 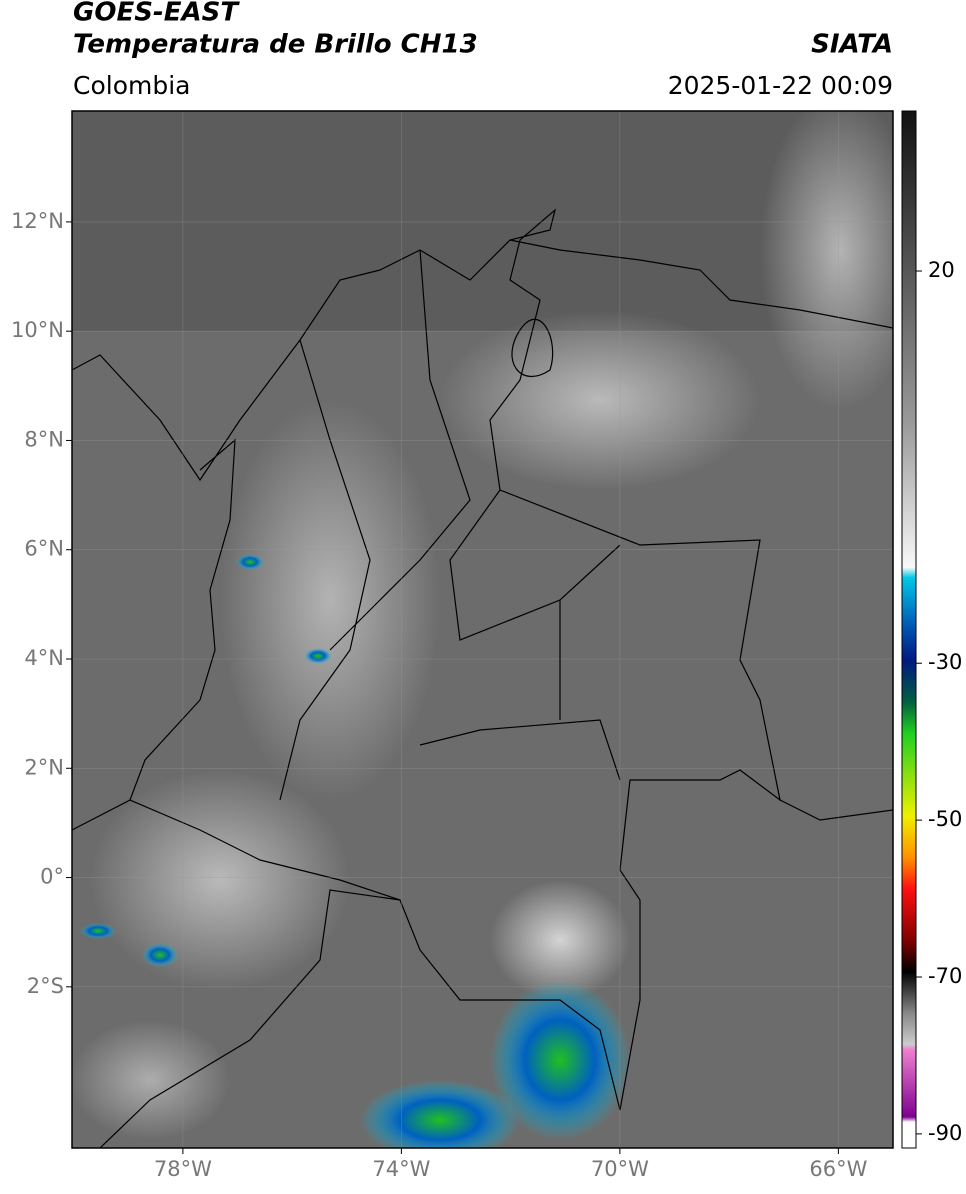 I want to click on lat-tick-label: 12°N, so click(x=37, y=221).